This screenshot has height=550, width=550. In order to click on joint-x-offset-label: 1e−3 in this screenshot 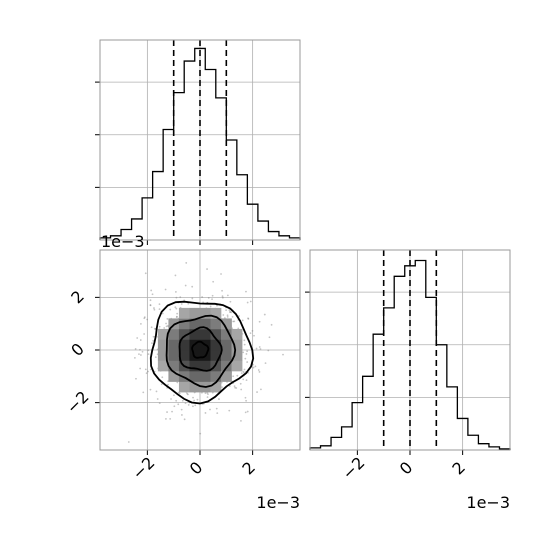, I will do `click(278, 502)`.